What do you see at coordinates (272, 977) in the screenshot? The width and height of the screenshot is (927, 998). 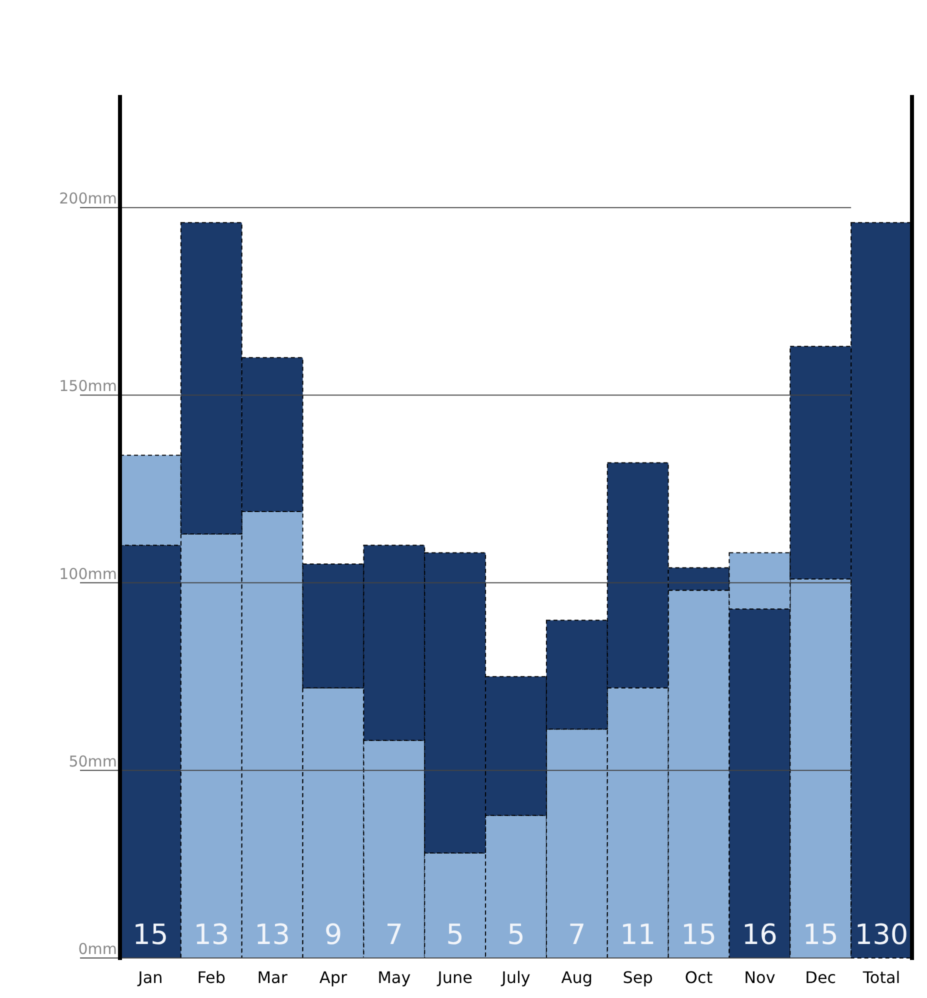 I see `x-tick-label: Mar` at bounding box center [272, 977].